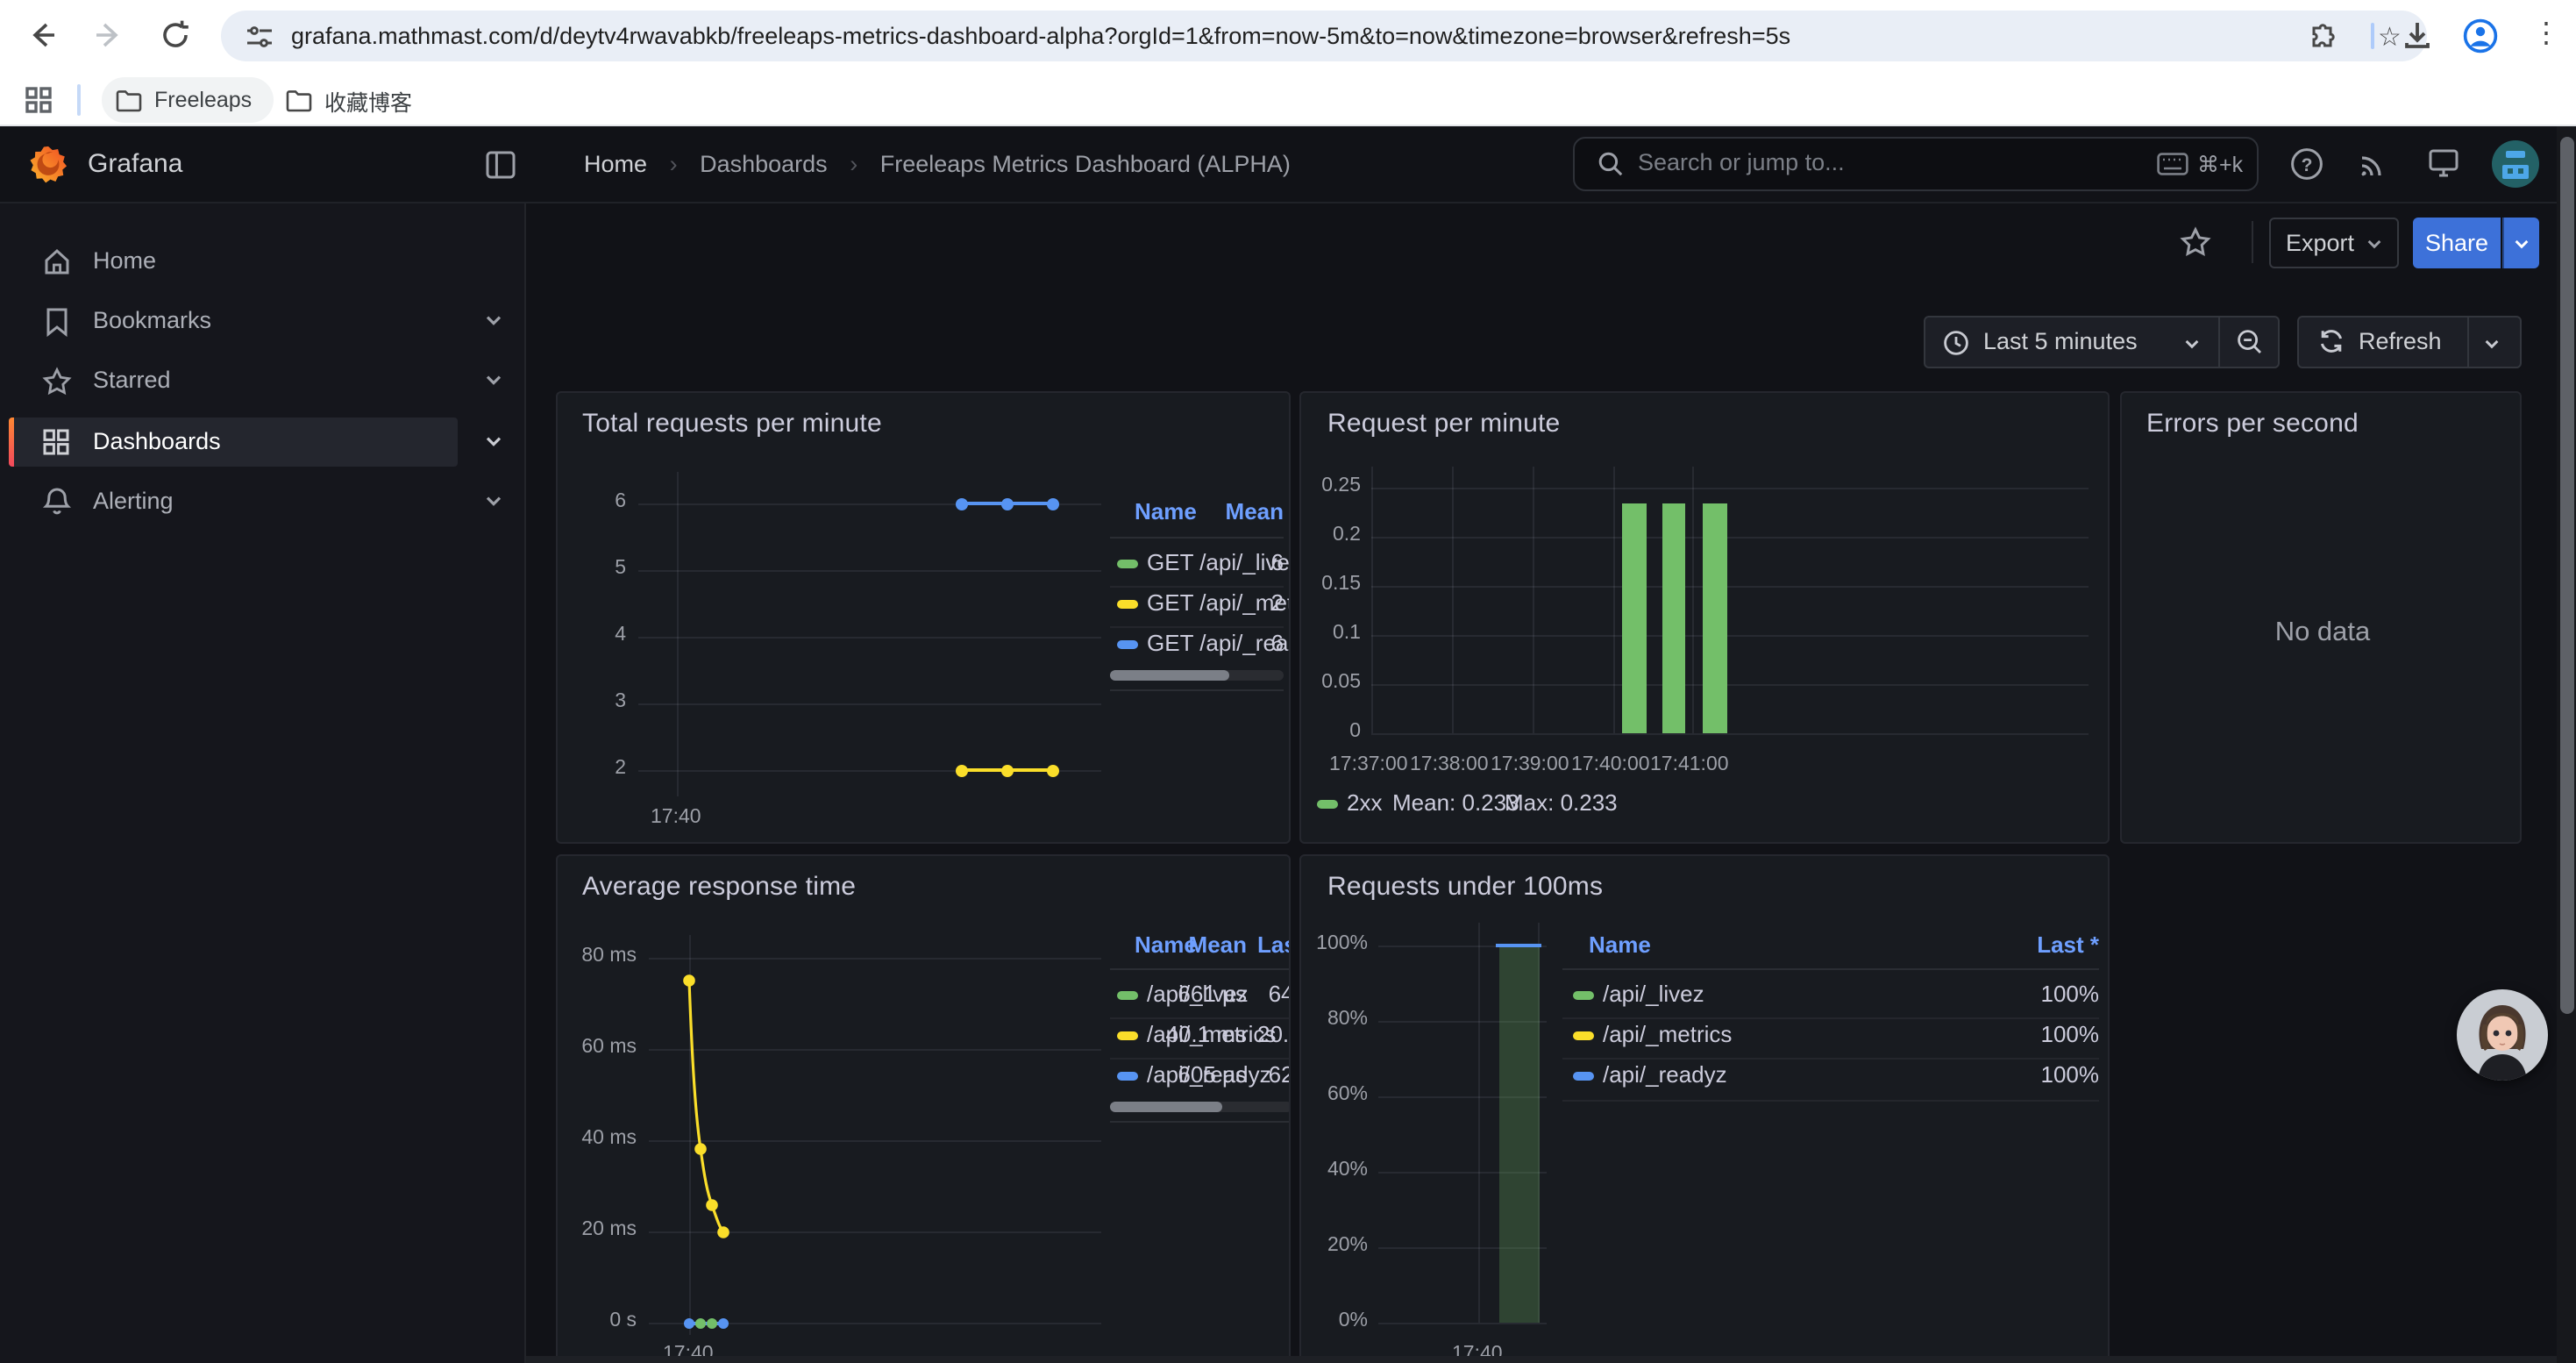  Describe the element at coordinates (260, 37) in the screenshot. I see `site-settings-icon` at that location.